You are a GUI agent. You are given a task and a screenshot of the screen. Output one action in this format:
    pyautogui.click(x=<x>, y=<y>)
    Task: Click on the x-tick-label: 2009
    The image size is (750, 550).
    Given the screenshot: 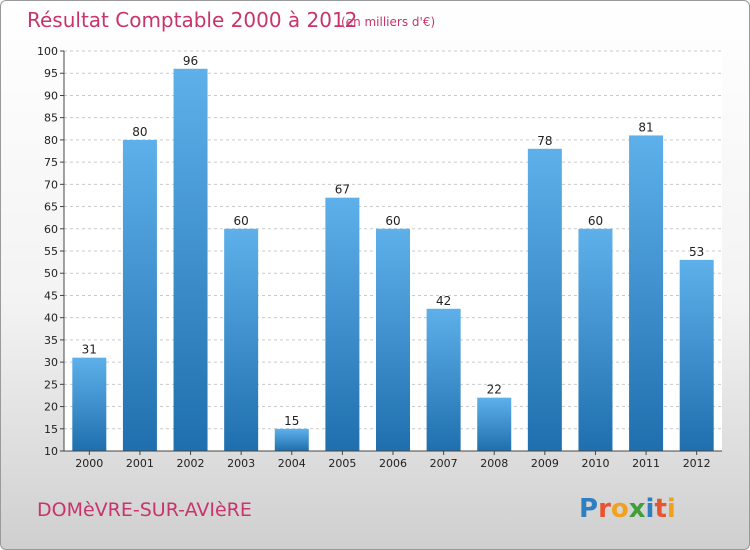 What is the action you would take?
    pyautogui.click(x=545, y=463)
    